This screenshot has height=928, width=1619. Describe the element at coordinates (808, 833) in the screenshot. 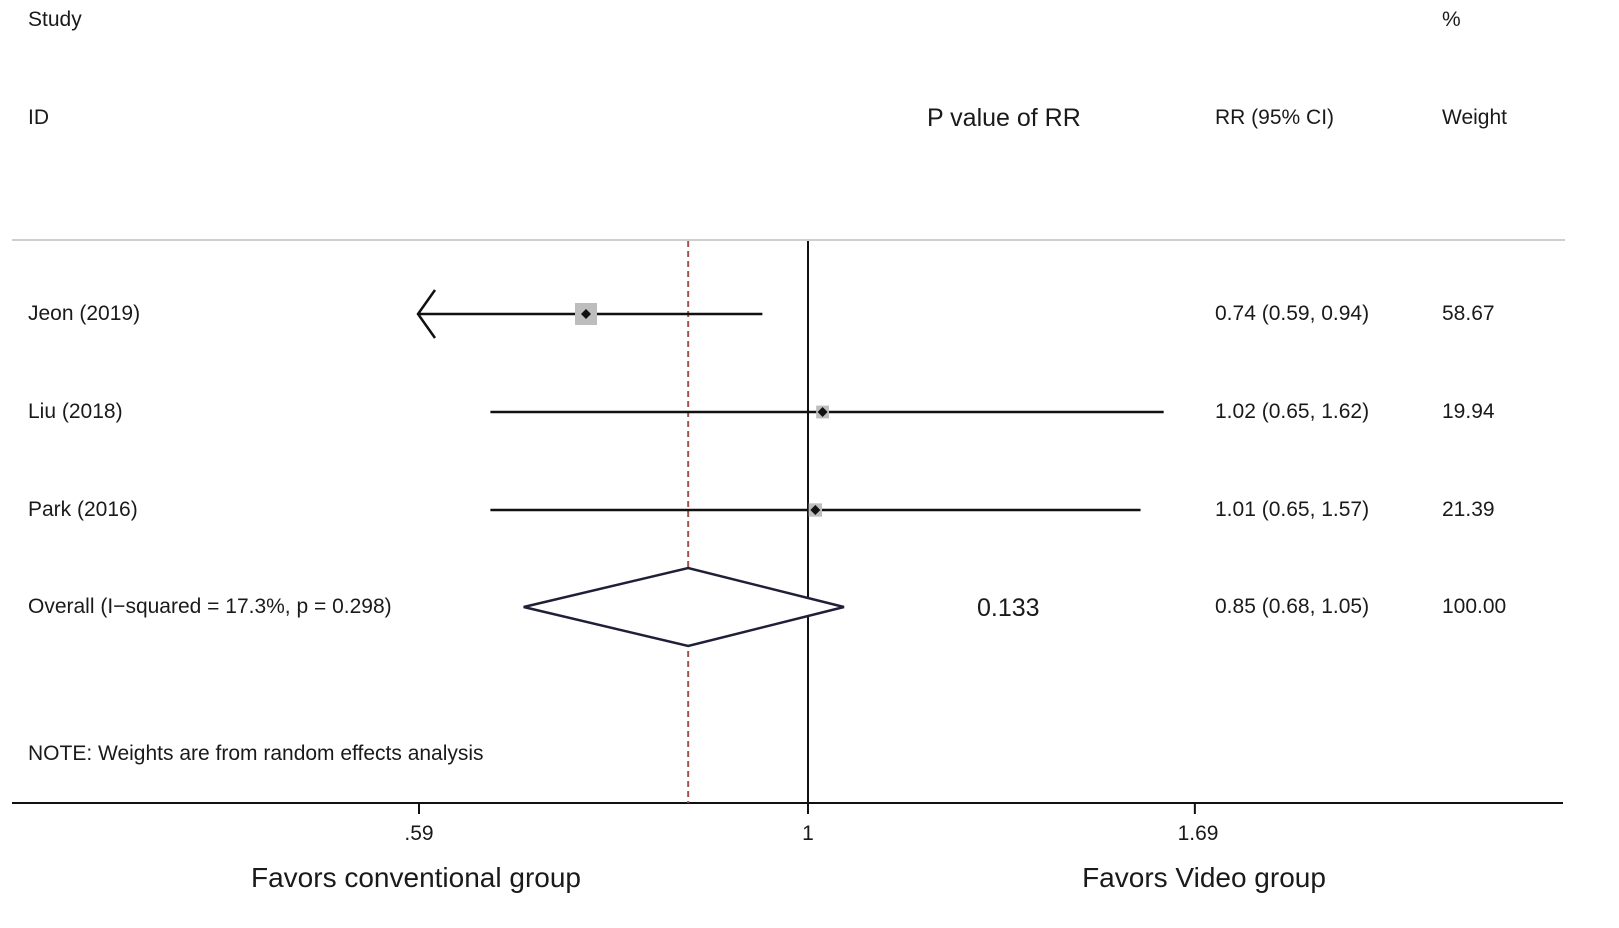

I see `tick-label-1: 1` at that location.